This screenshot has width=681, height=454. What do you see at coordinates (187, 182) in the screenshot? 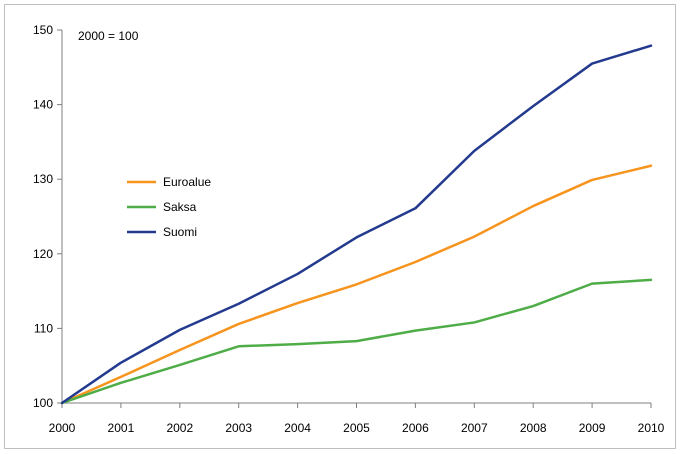
I see `legend-label-euroalue: Euroalue` at bounding box center [187, 182].